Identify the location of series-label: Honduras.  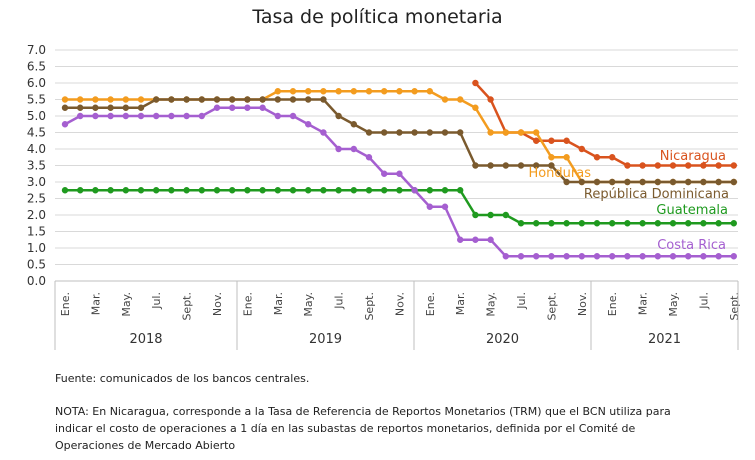
(559, 173).